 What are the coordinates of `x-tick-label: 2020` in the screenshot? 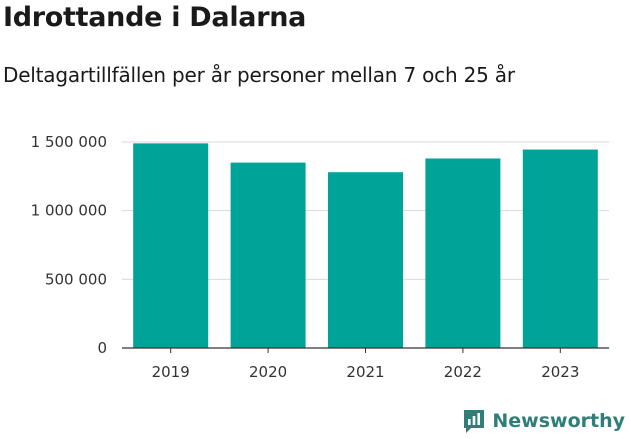 It's located at (268, 372).